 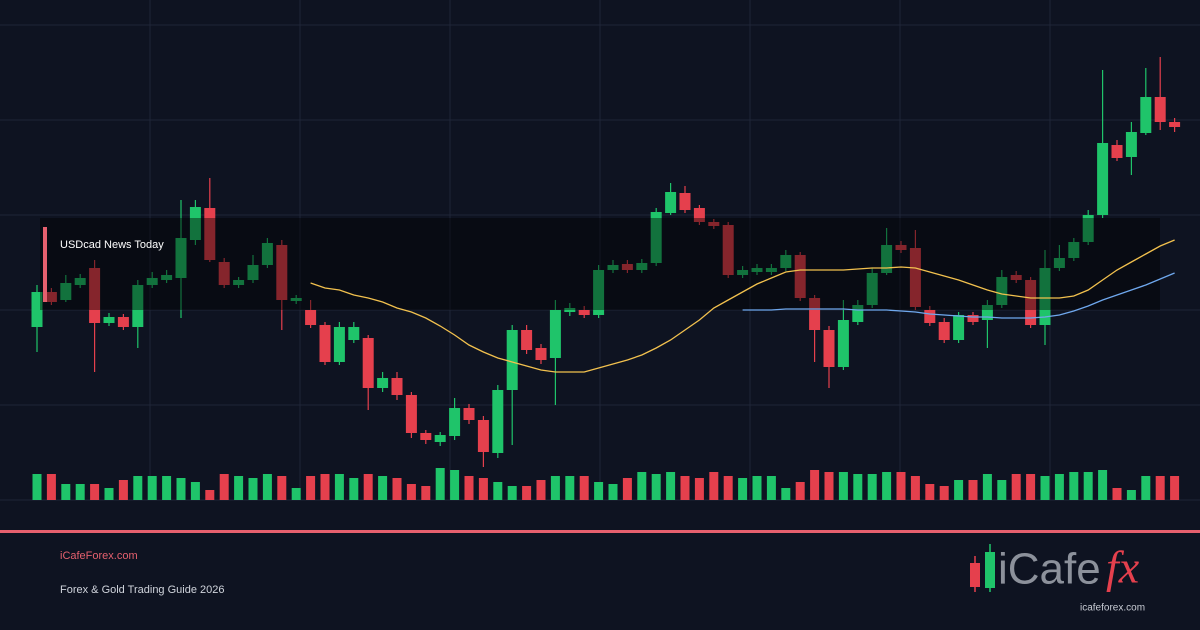 I want to click on band-marker, so click(x=45, y=264).